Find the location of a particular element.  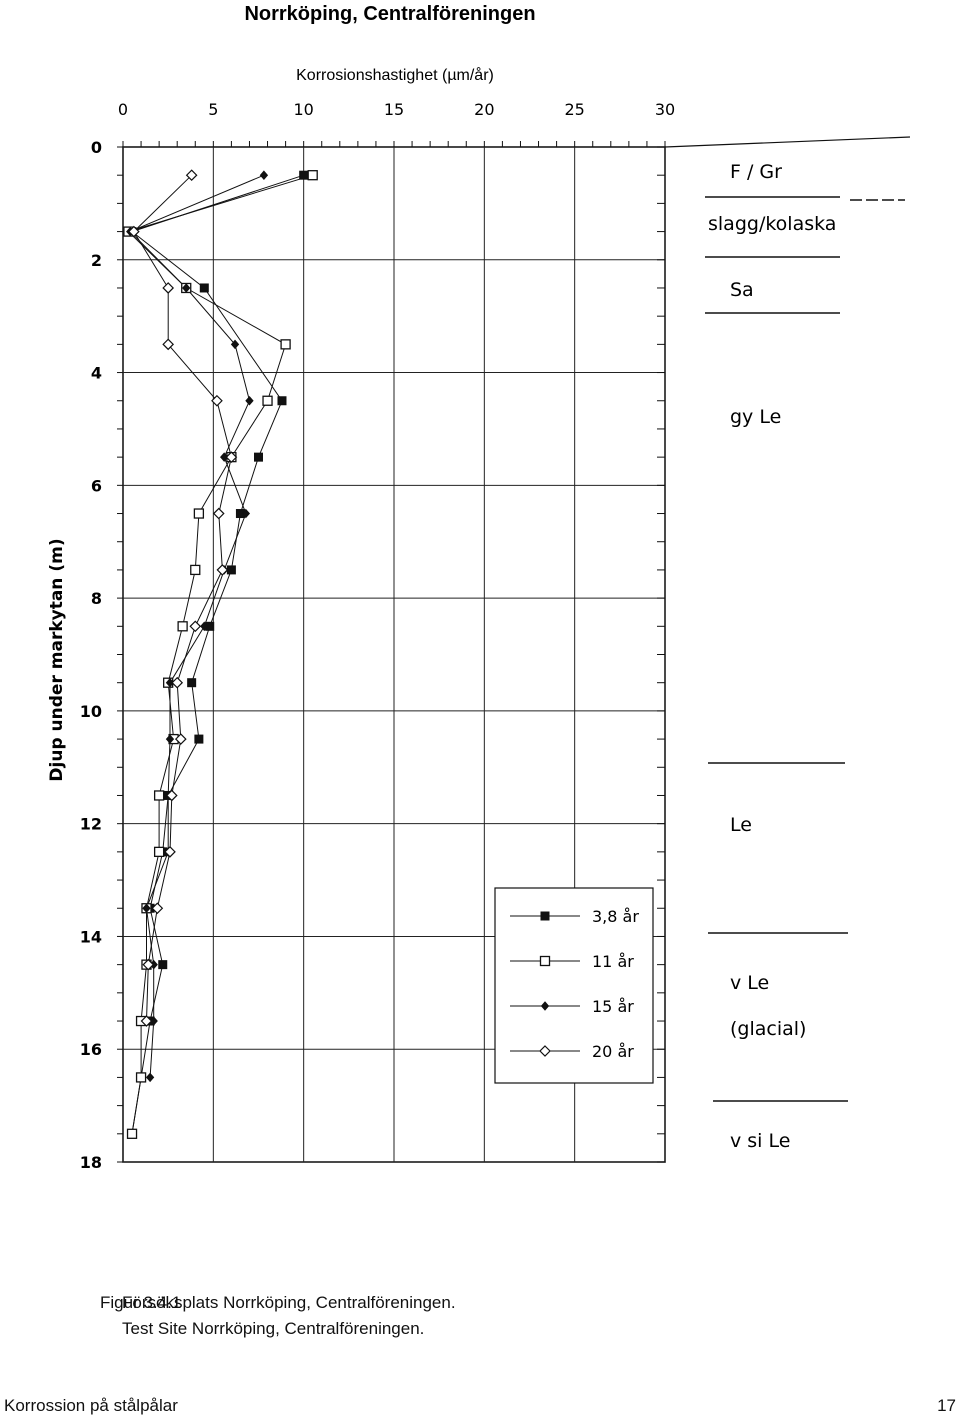

x-tick-label-3: 15 is located at coordinates (394, 109).